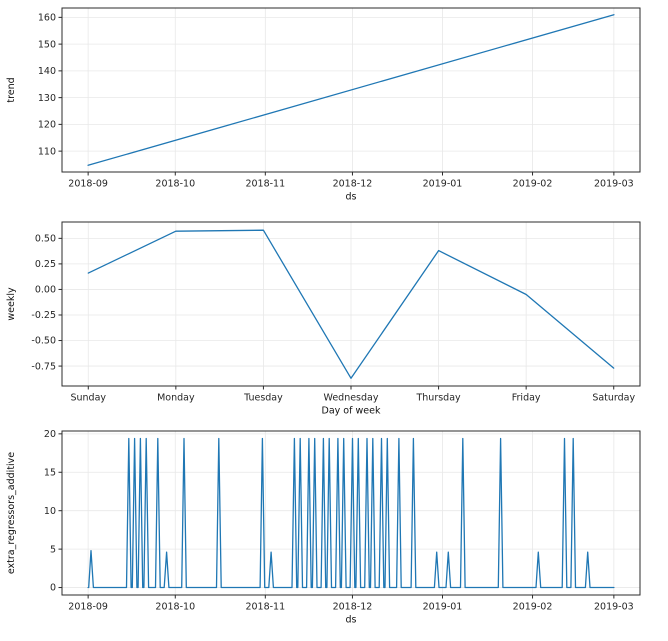 This screenshot has height=641, width=668. Describe the element at coordinates (50, 434) in the screenshot. I see `y-tick-label: 20` at that location.